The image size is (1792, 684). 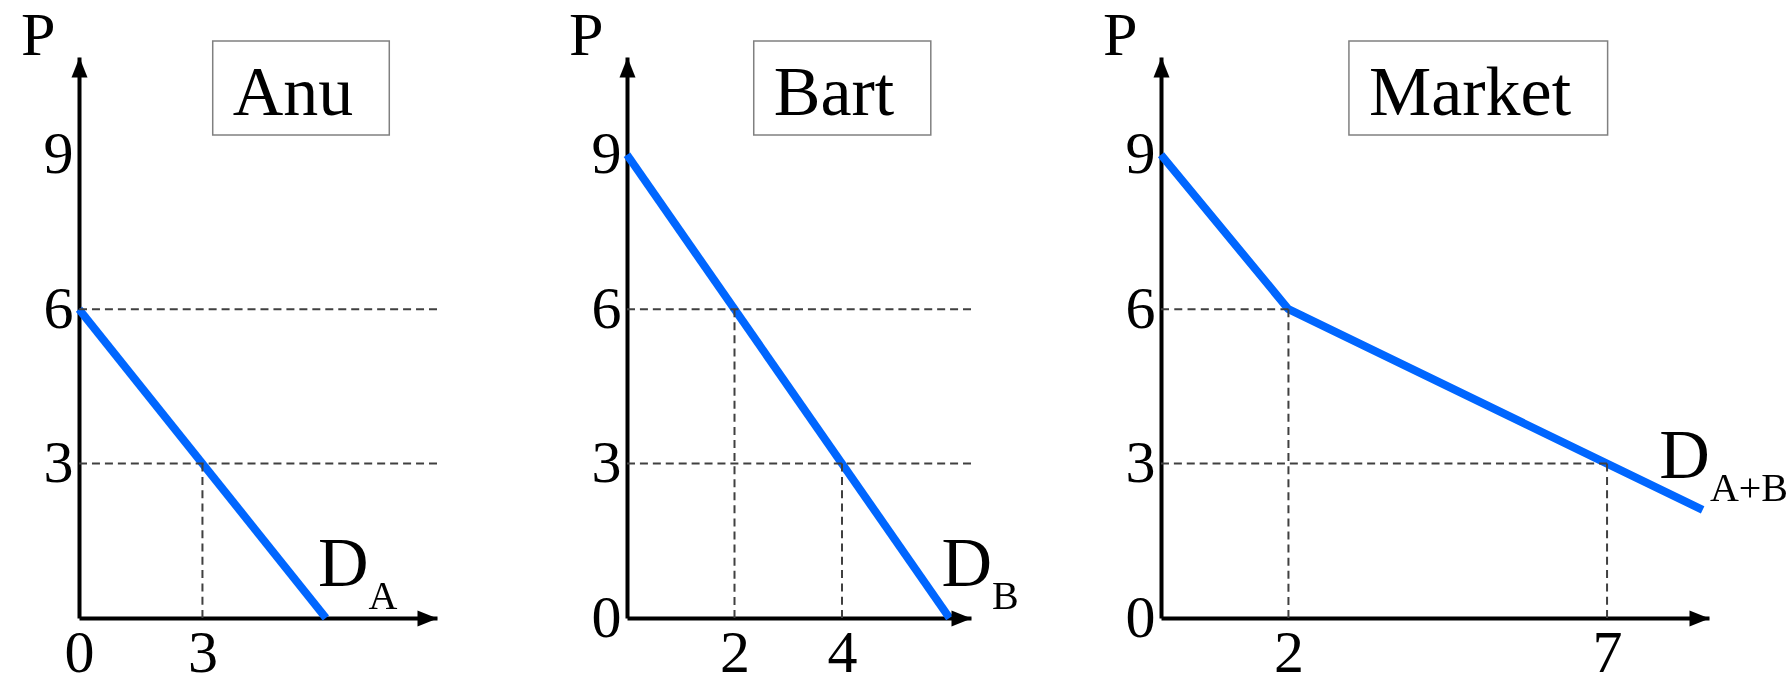 What do you see at coordinates (293, 91) in the screenshot?
I see `chart-title: Anu` at bounding box center [293, 91].